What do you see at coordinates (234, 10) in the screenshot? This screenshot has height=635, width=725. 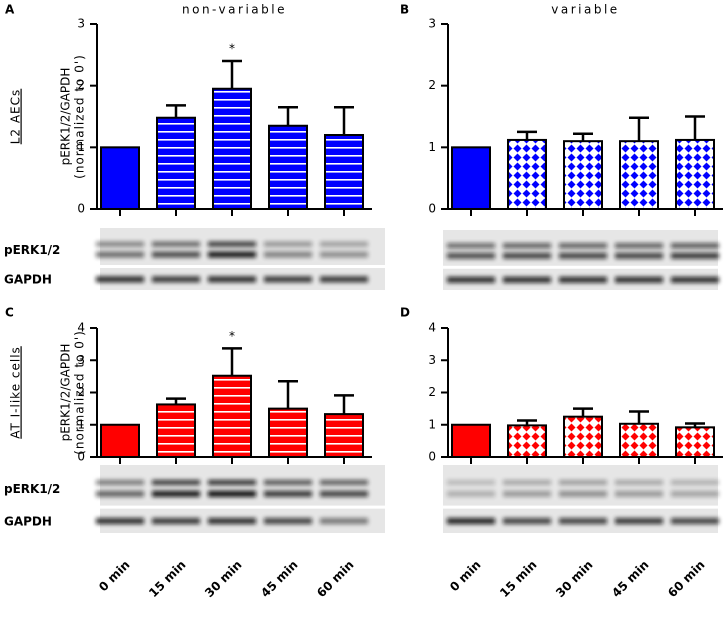 I see `panel-title: non-variable` at bounding box center [234, 10].